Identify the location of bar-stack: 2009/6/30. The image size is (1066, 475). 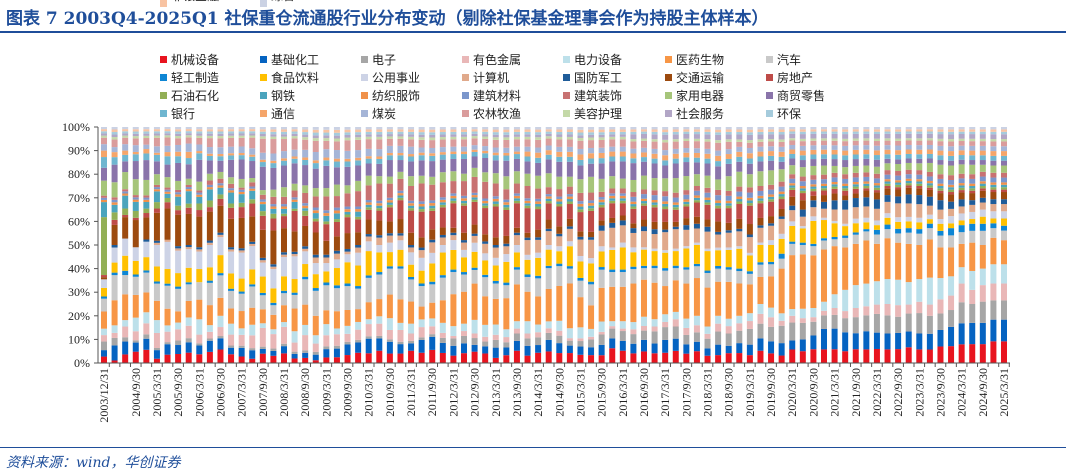
(336, 245).